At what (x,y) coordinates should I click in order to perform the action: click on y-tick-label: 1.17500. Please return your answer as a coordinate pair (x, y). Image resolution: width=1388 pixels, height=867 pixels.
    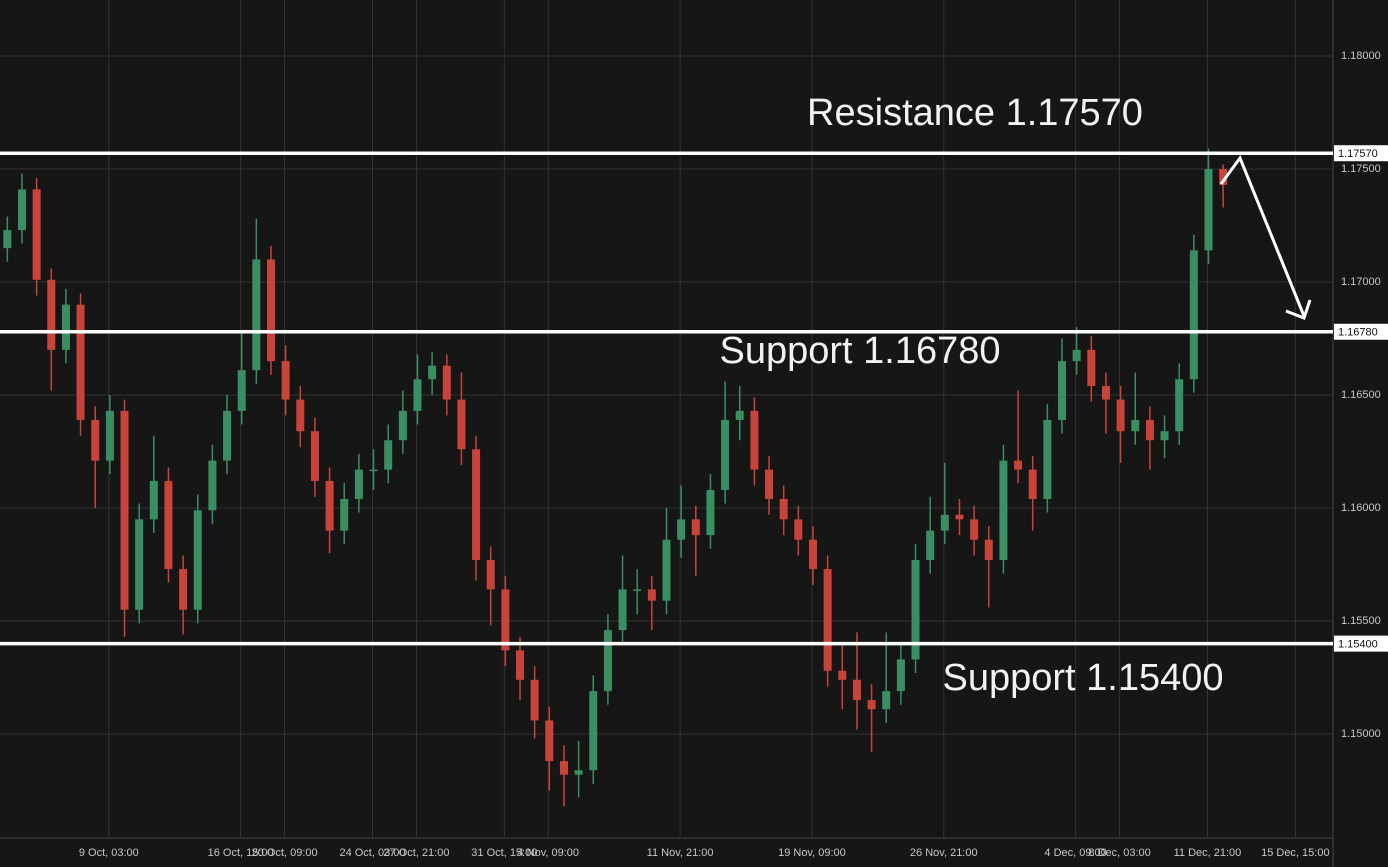
    Looking at the image, I should click on (1361, 169).